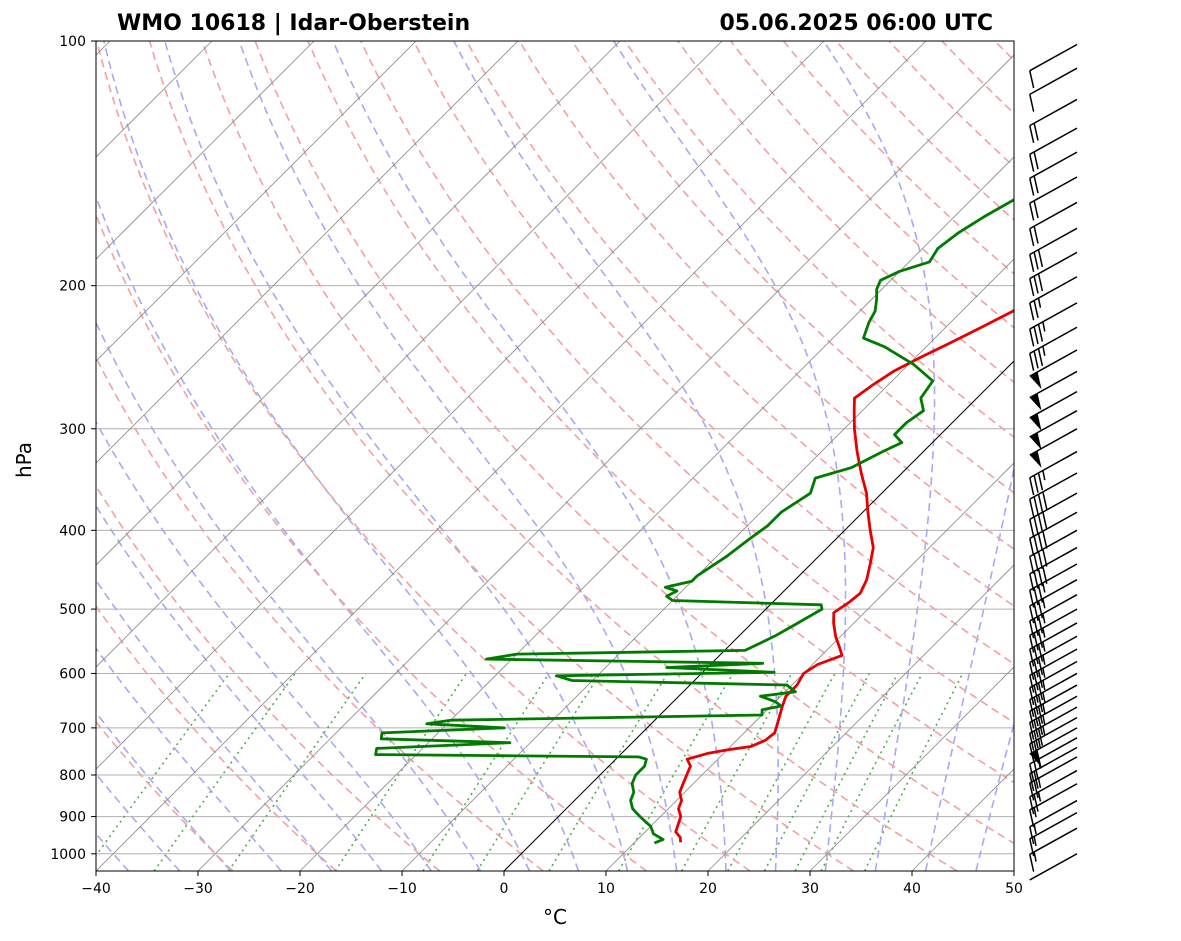  Describe the element at coordinates (198, 889) in the screenshot. I see `x-tick-label: −30` at that location.